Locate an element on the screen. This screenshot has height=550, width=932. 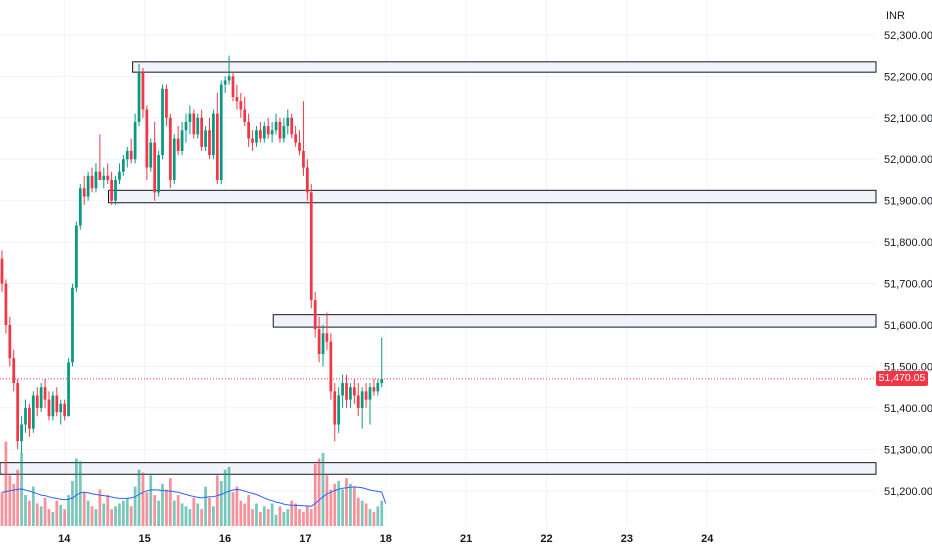
x-tick-label: 18 is located at coordinates (386, 539).